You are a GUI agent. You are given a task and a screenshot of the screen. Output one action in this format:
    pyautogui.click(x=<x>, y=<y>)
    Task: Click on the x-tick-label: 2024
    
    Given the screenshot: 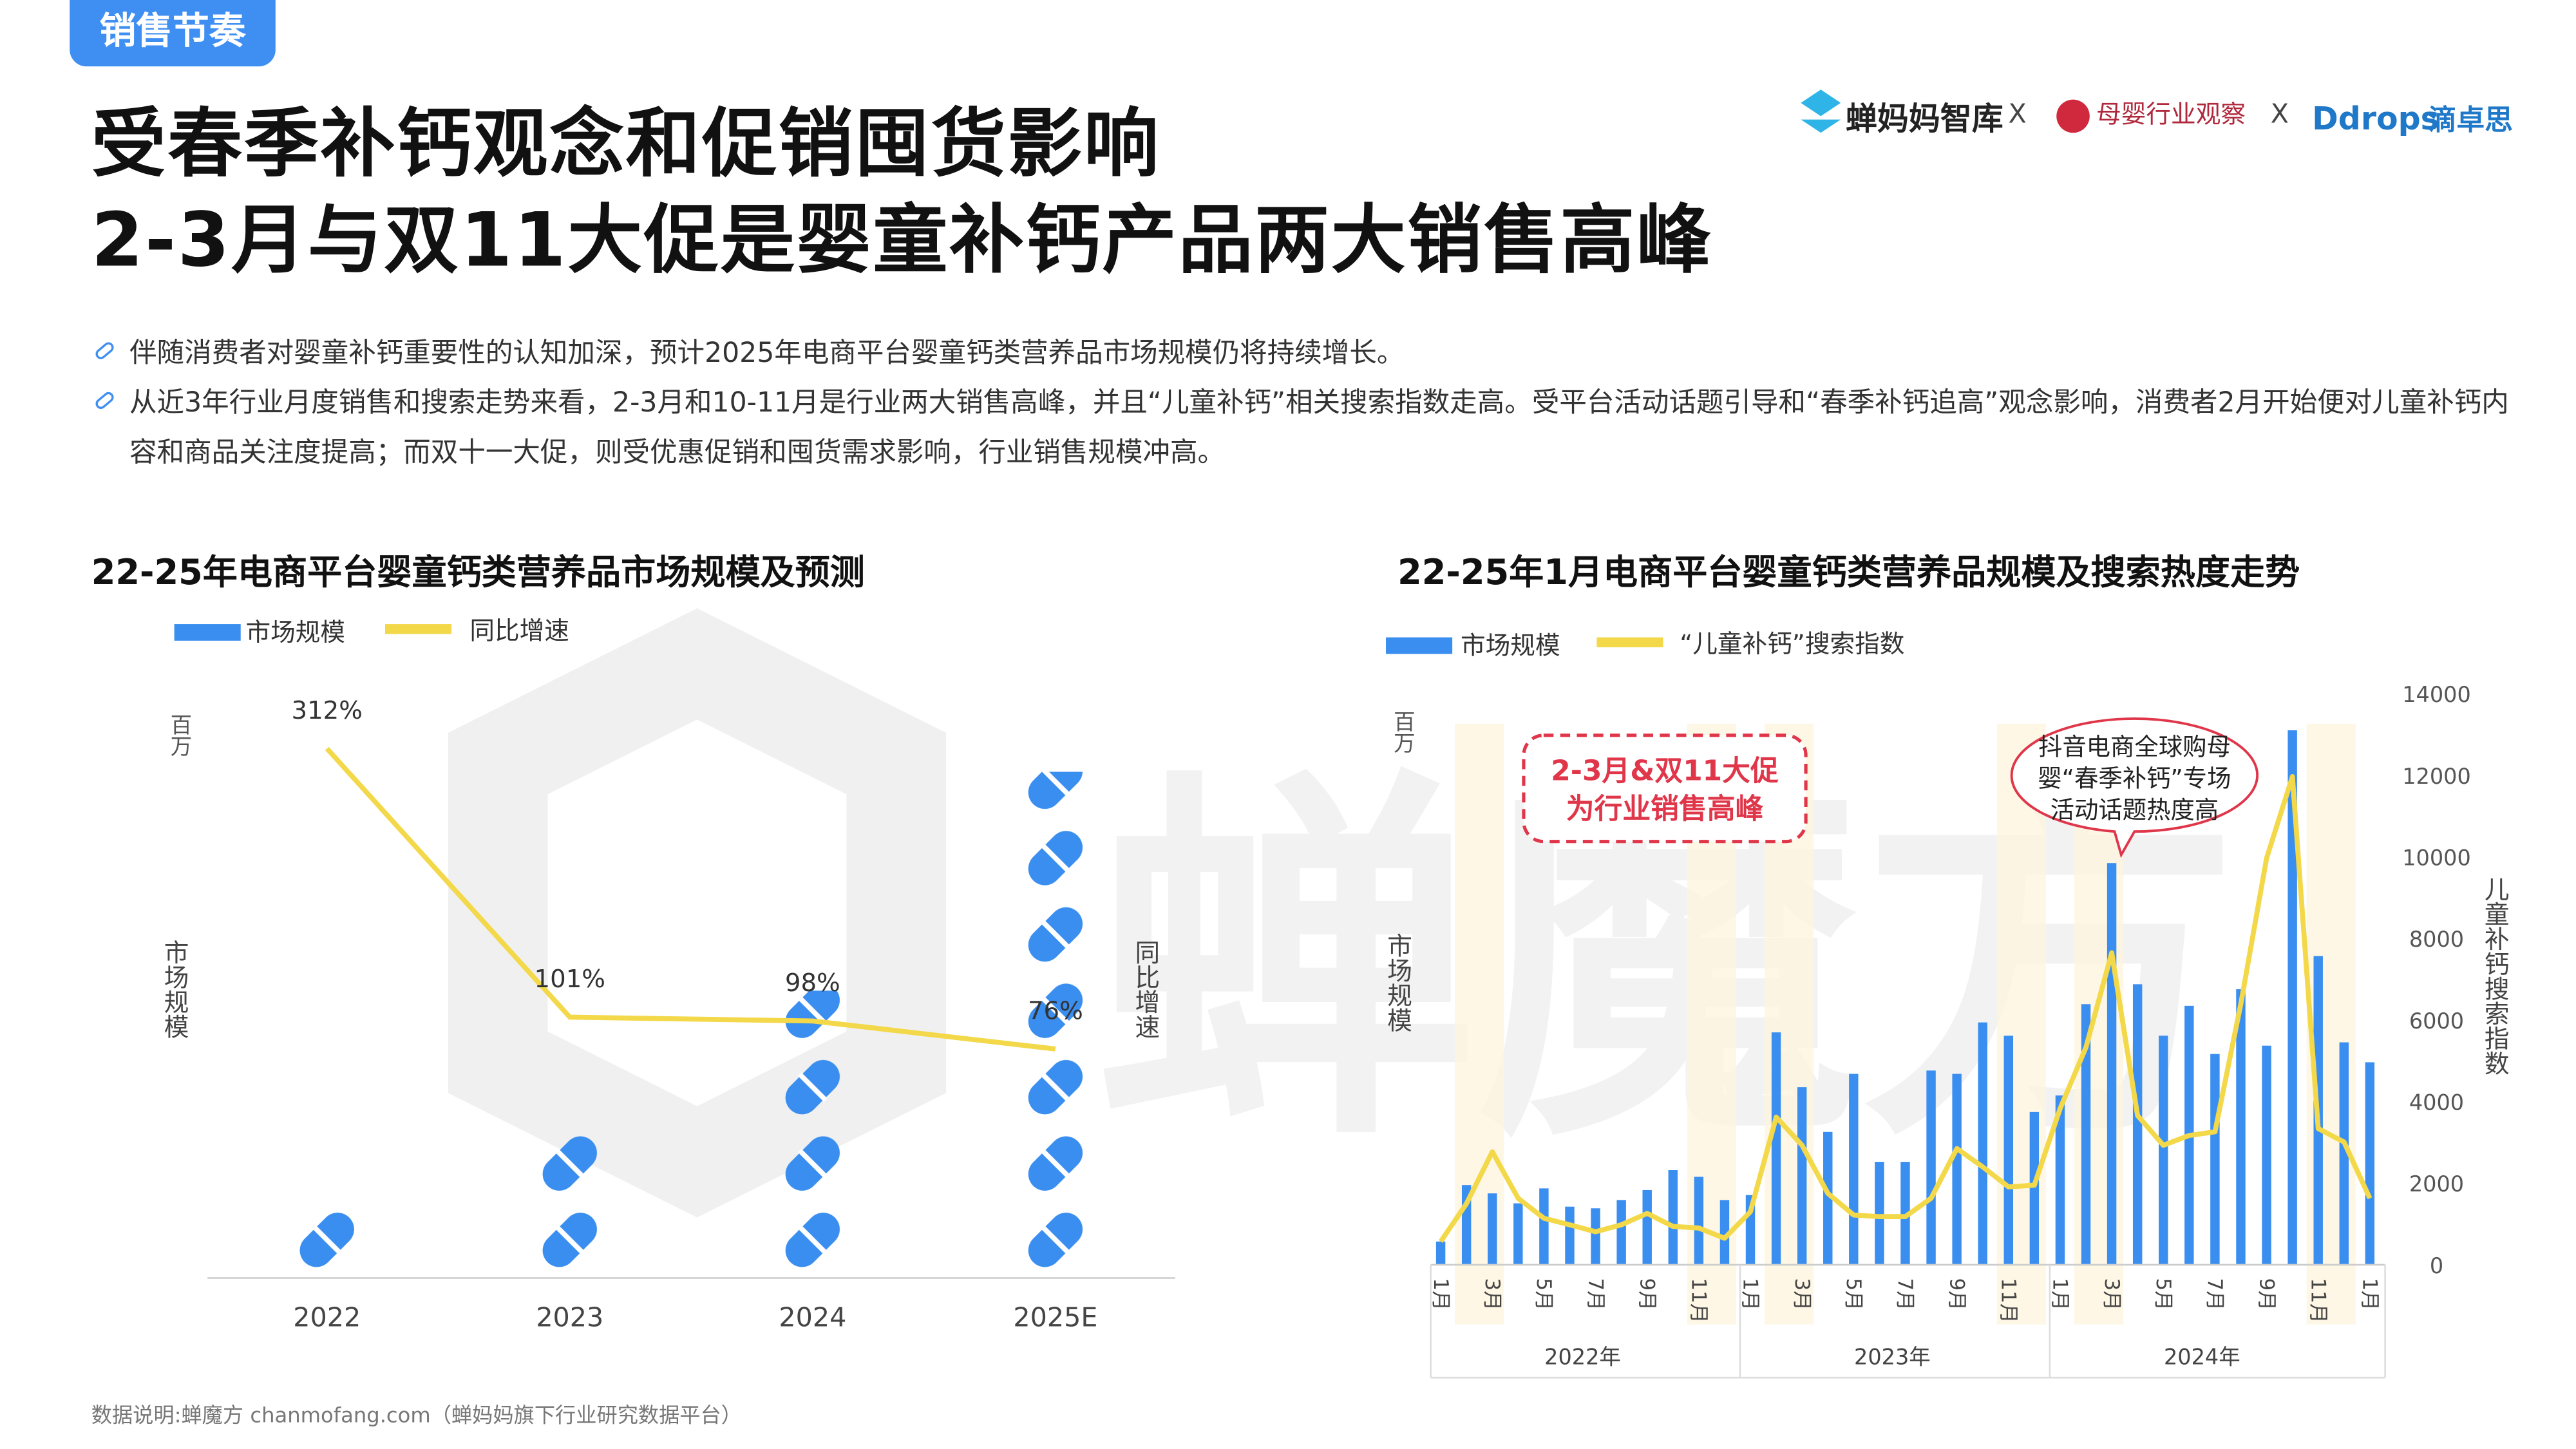 What is the action you would take?
    pyautogui.click(x=813, y=1317)
    